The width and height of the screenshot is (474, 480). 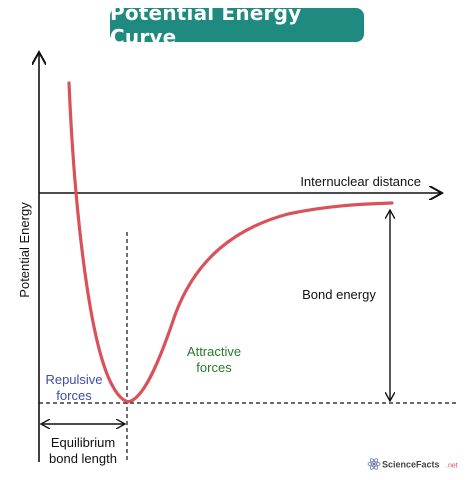 What do you see at coordinates (206, 25) in the screenshot?
I see `diagram-title: Potential Energy Curve` at bounding box center [206, 25].